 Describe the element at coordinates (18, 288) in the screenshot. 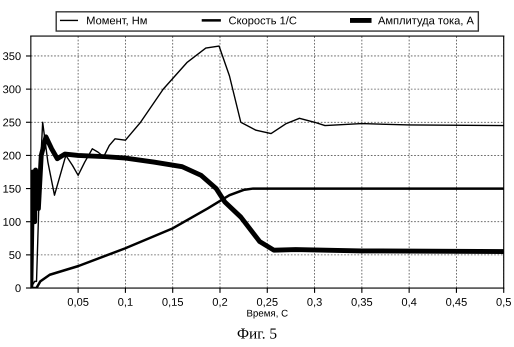

I see `y-tick-label: 0` at that location.